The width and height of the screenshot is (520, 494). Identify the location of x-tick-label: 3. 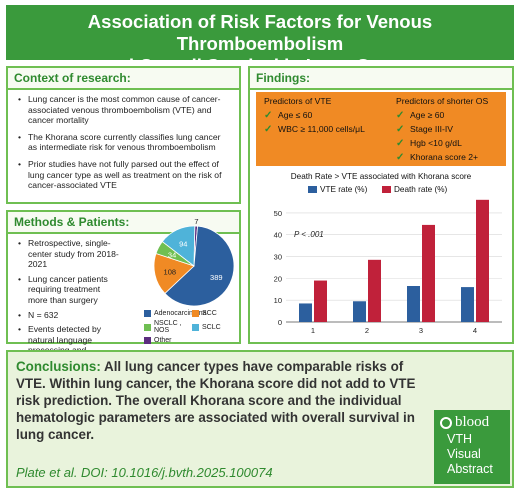
(421, 330).